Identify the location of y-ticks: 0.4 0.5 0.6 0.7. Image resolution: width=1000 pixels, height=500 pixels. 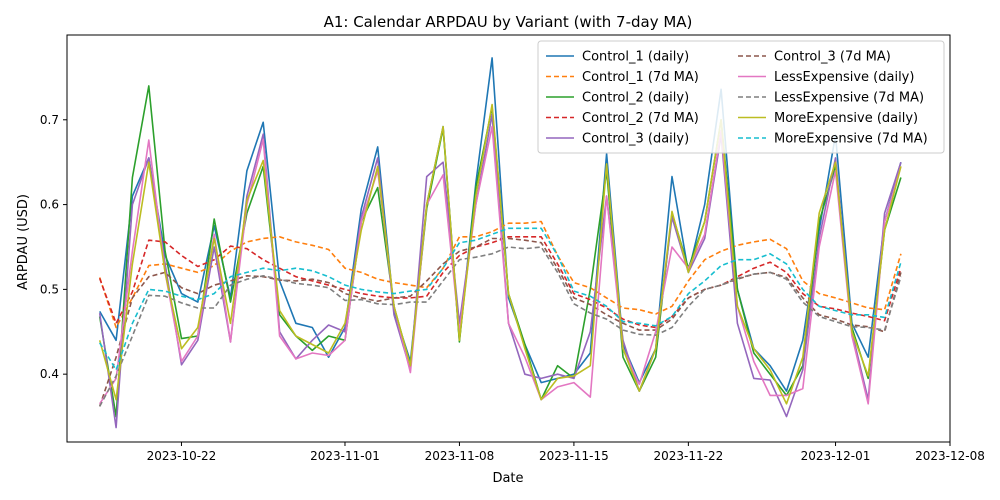
(53, 247).